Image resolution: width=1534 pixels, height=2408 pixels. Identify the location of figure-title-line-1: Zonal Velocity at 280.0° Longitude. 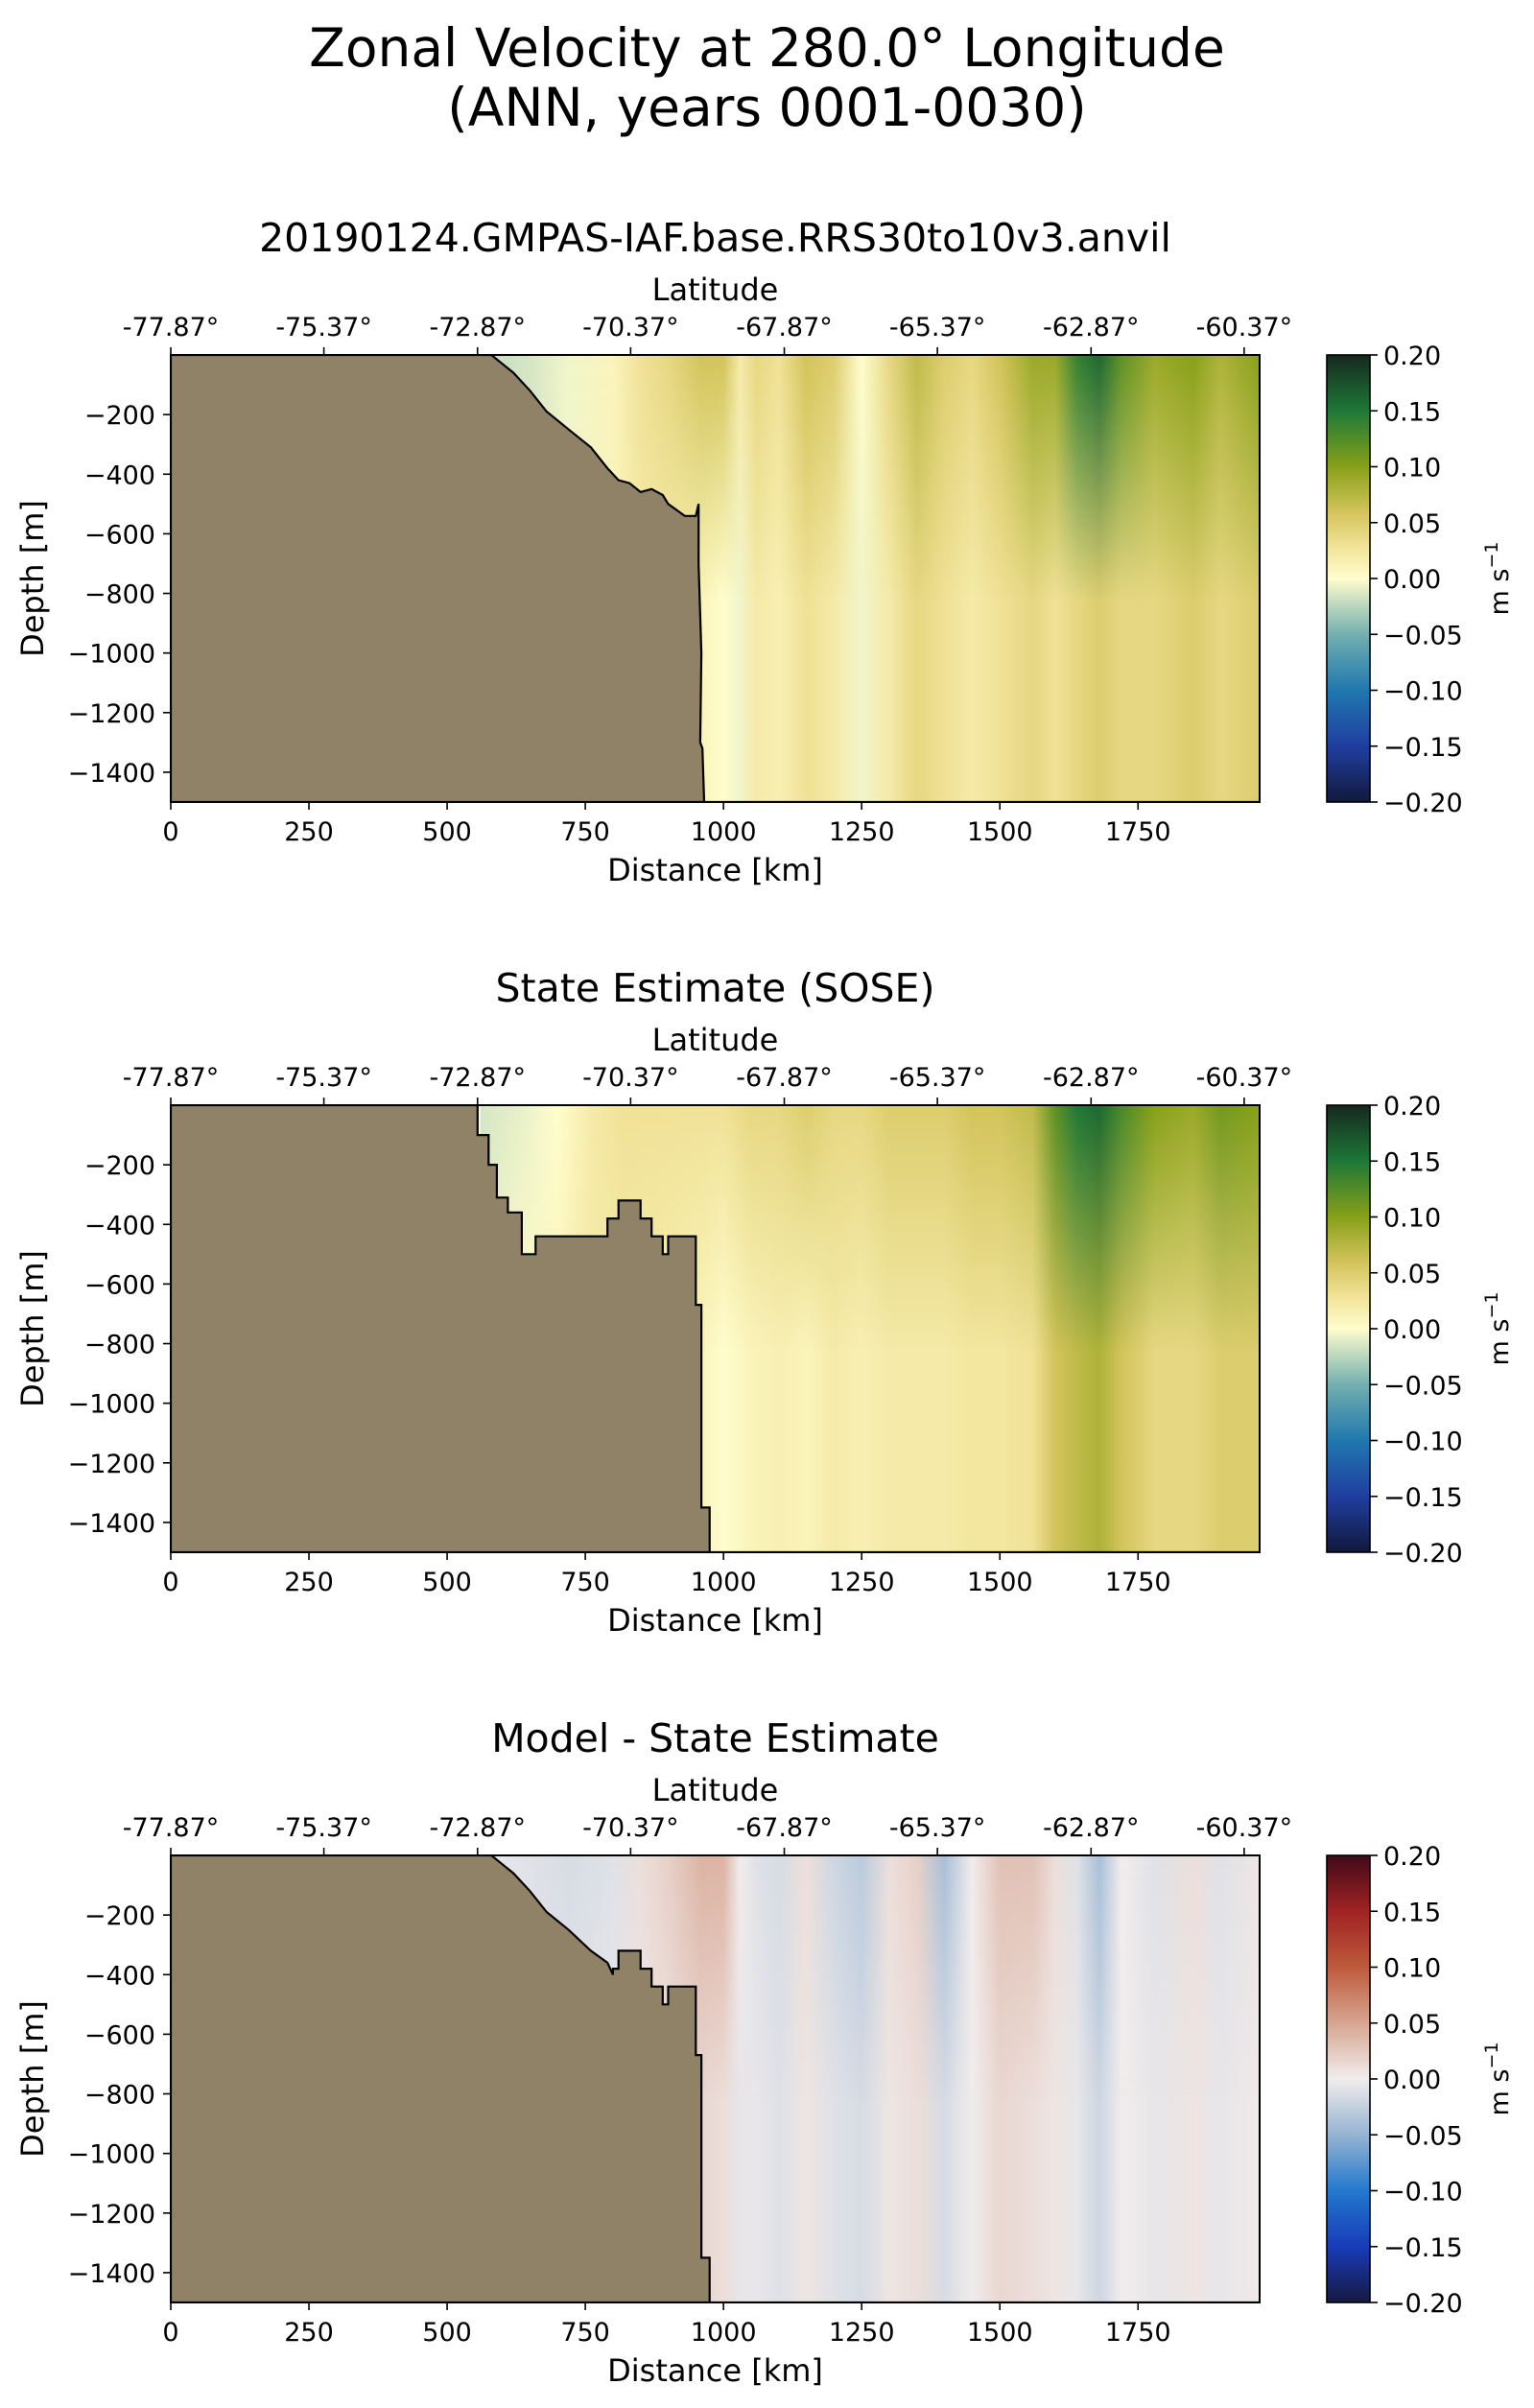
(767, 48).